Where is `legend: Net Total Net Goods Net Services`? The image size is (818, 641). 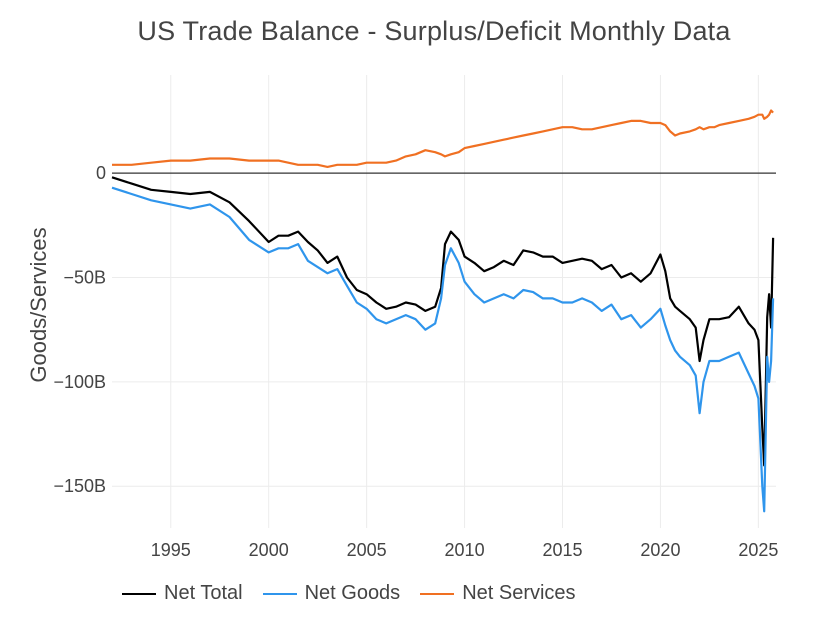 legend: Net Total Net Goods Net Services is located at coordinates (359, 593).